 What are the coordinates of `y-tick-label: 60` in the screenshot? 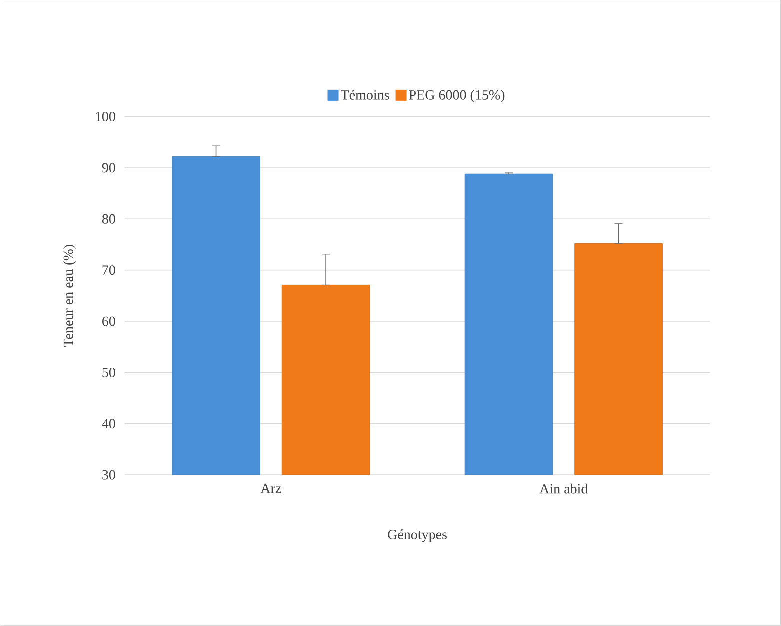 It's located at (109, 321).